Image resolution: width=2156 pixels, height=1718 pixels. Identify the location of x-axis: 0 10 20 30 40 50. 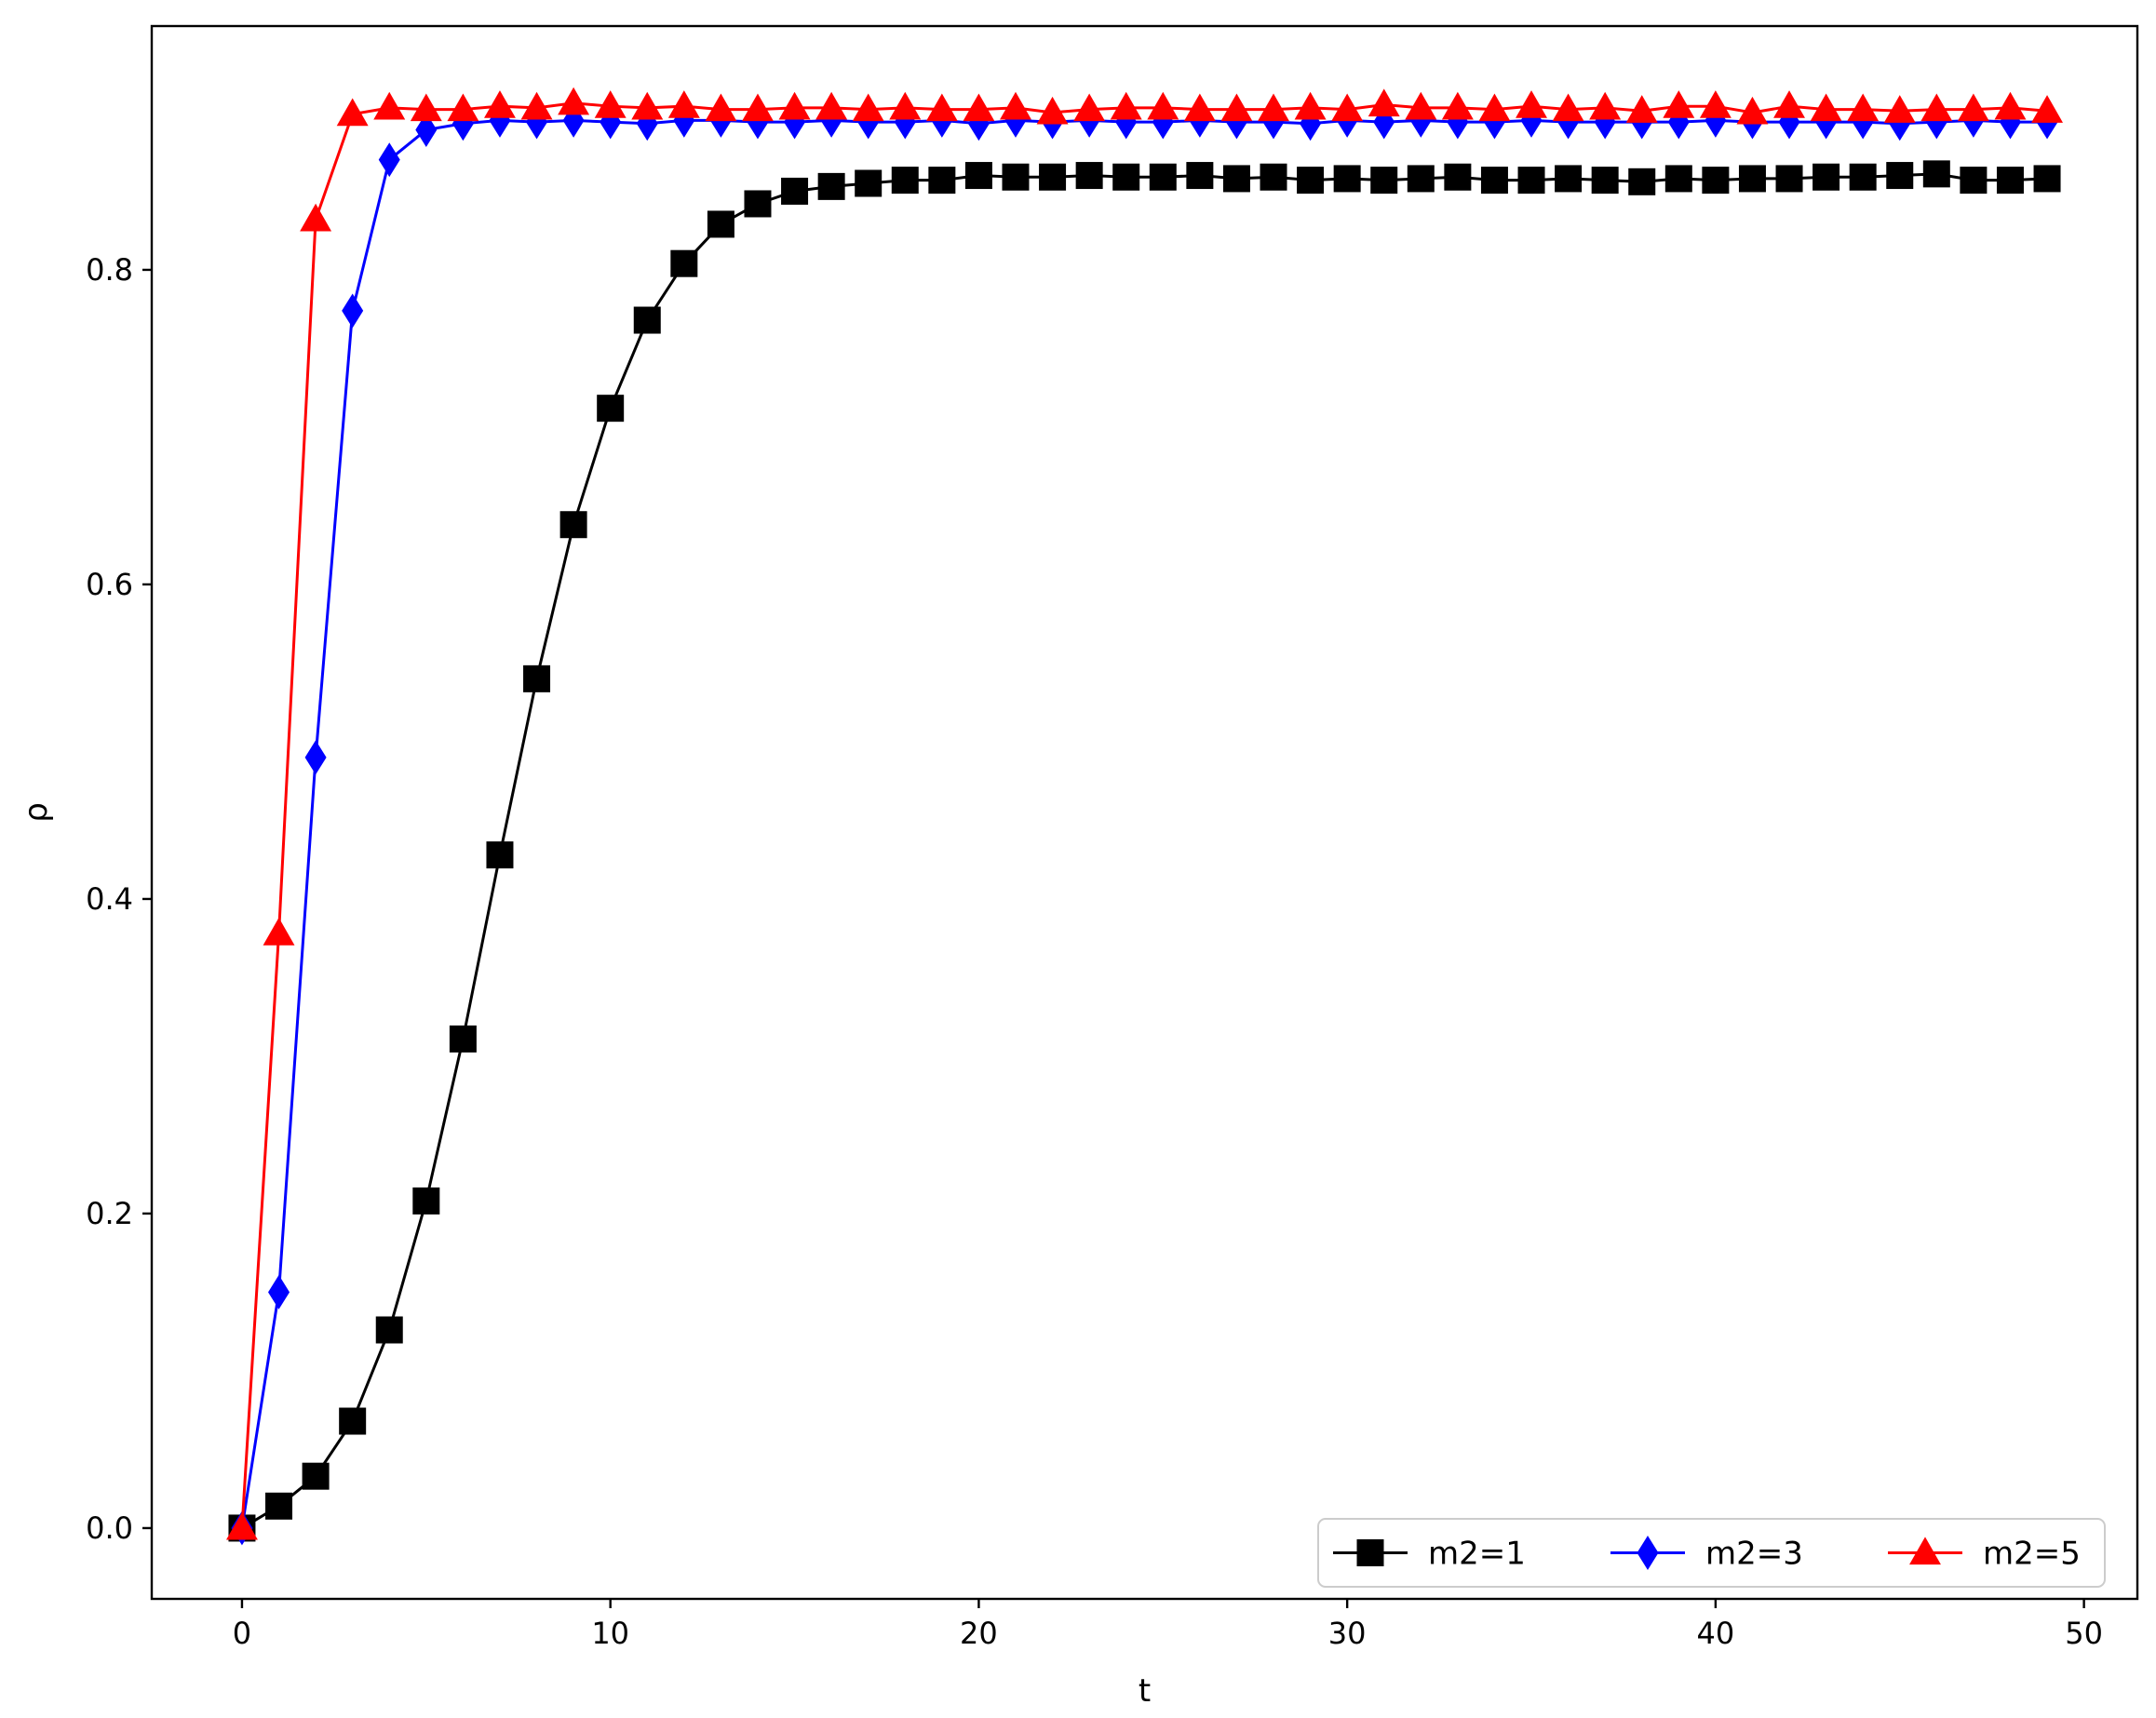
(1168, 1625).